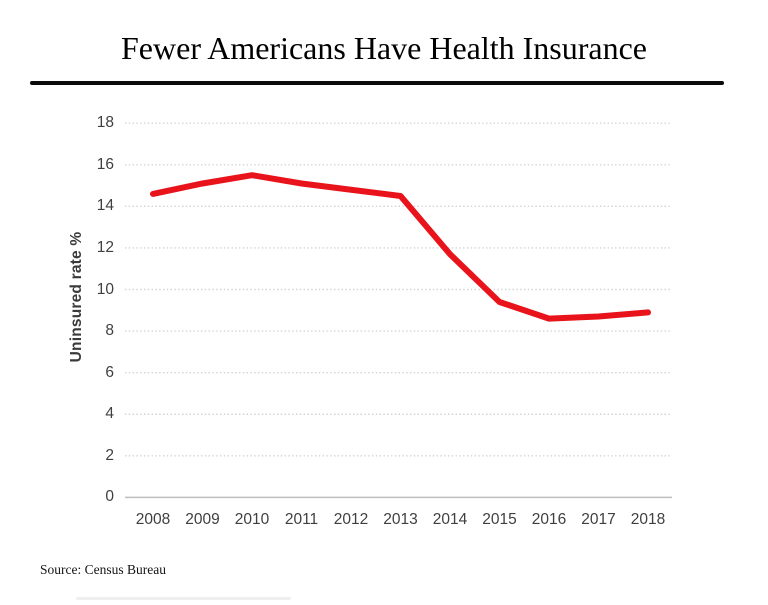 The image size is (768, 605). What do you see at coordinates (351, 519) in the screenshot?
I see `x-tick-label: 2012` at bounding box center [351, 519].